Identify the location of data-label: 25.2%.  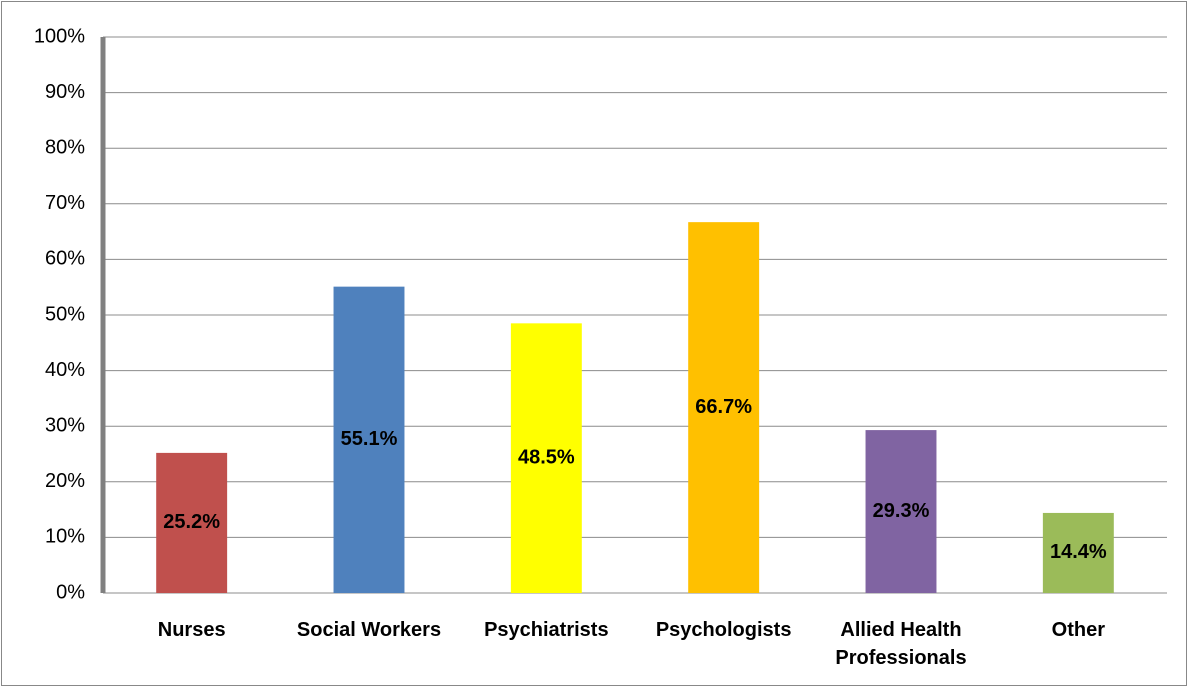
(191, 522).